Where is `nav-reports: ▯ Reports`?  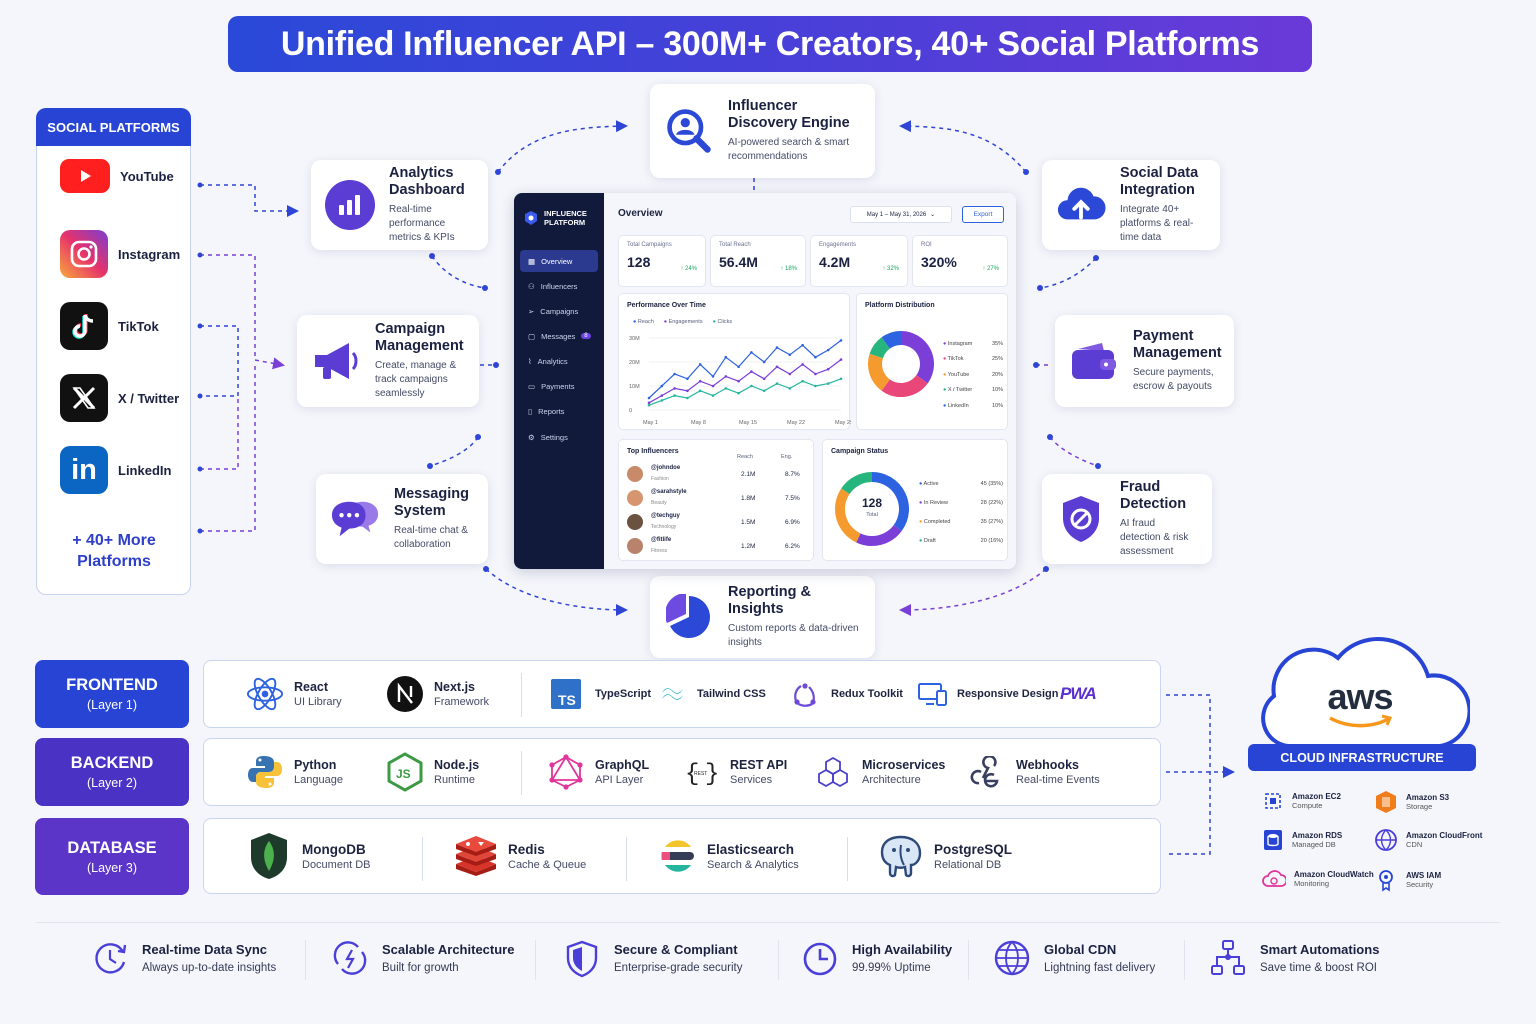
nav-reports: ▯ Reports is located at coordinates (546, 411).